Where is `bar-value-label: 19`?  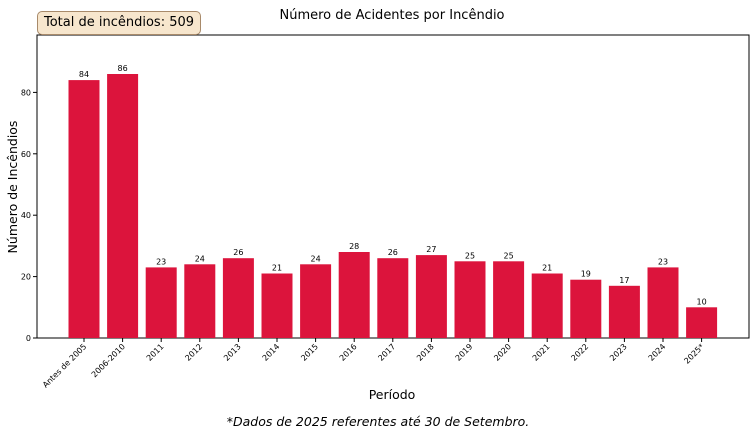 bar-value-label: 19 is located at coordinates (586, 274).